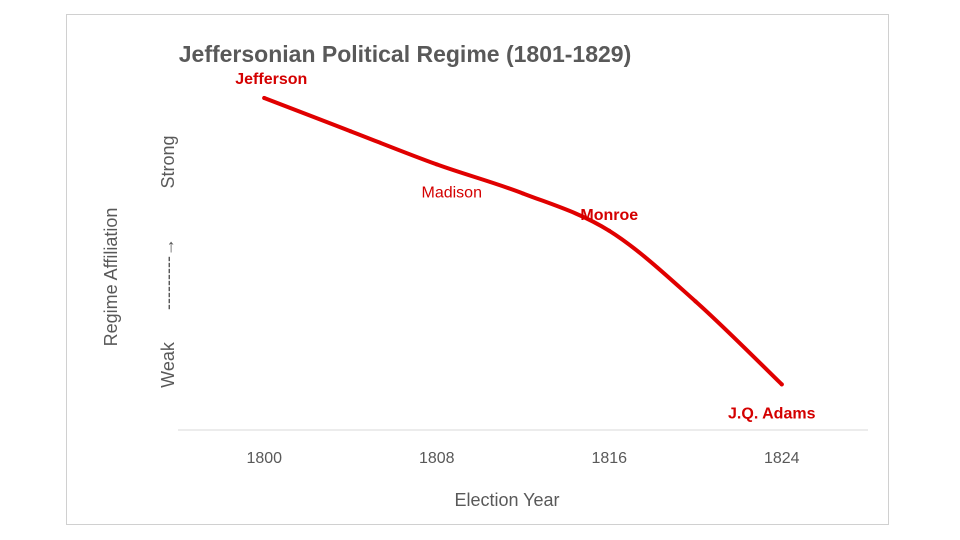 The image size is (960, 540). Describe the element at coordinates (111, 277) in the screenshot. I see `y-axis-title: Regime Affiliation` at that location.